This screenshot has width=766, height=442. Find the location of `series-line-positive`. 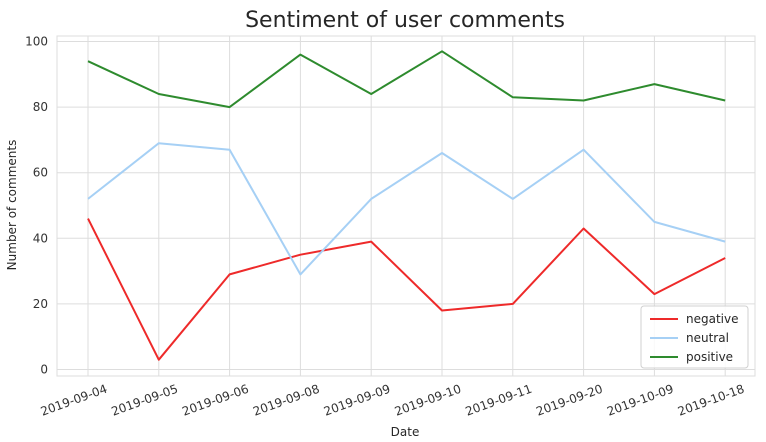

series-line-positive is located at coordinates (406, 79).